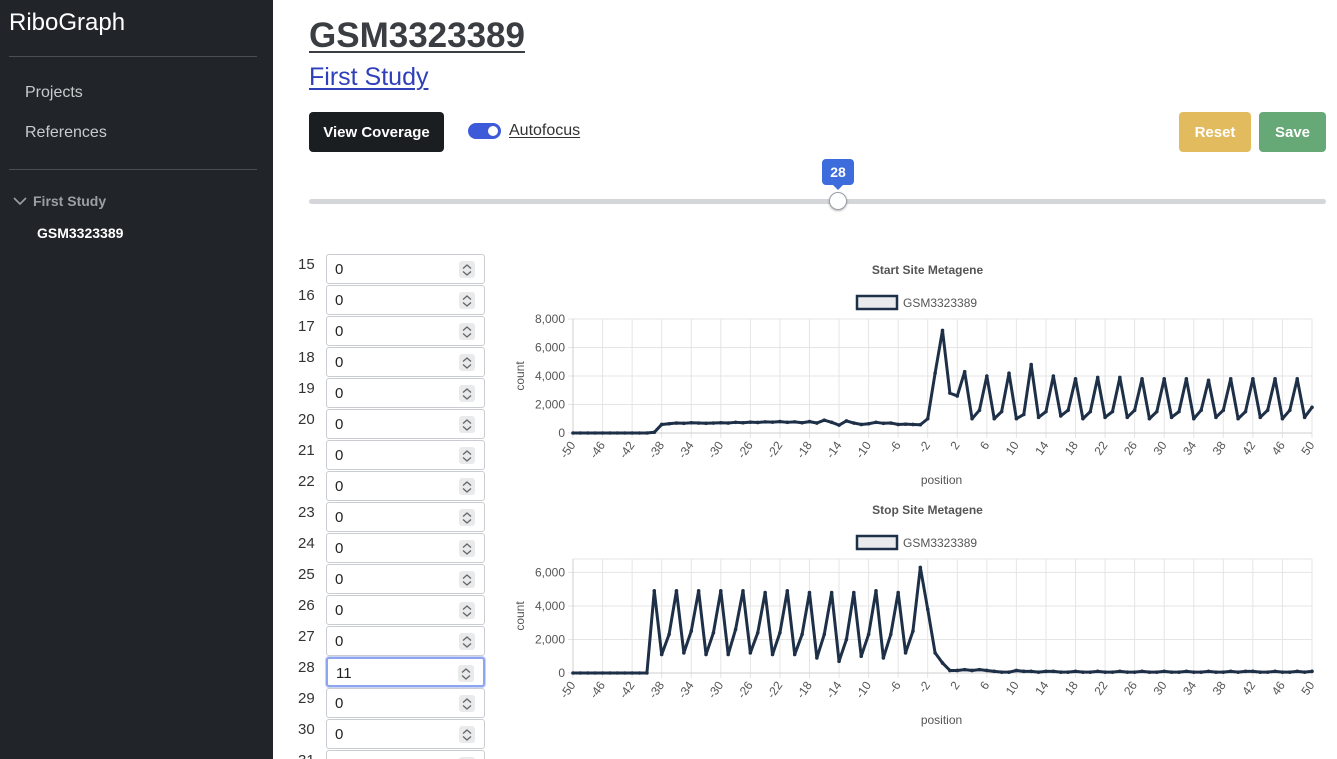 The image size is (1337, 759). Describe the element at coordinates (1215, 132) in the screenshot. I see `reset-button: Reset` at that location.